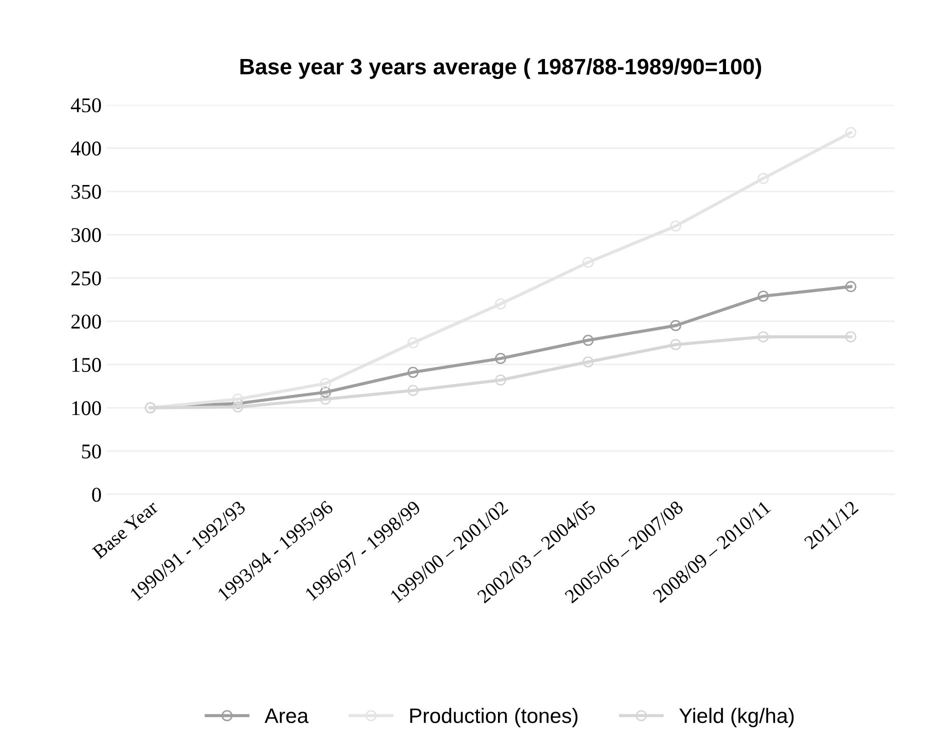 The image size is (927, 749). Describe the element at coordinates (85, 149) in the screenshot. I see `y-tick-label: 400` at that location.